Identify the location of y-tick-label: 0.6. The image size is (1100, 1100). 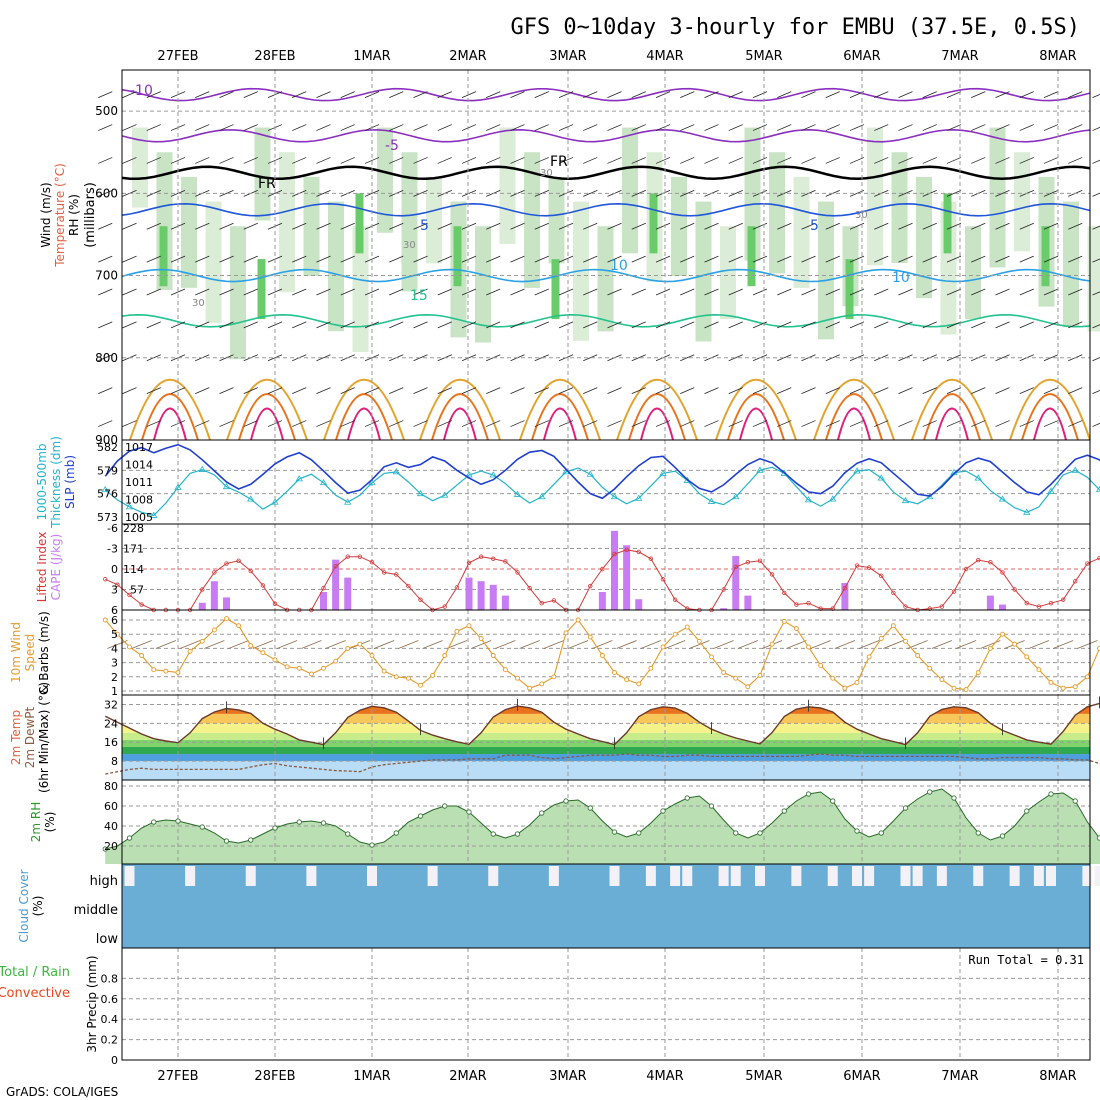
(110, 999).